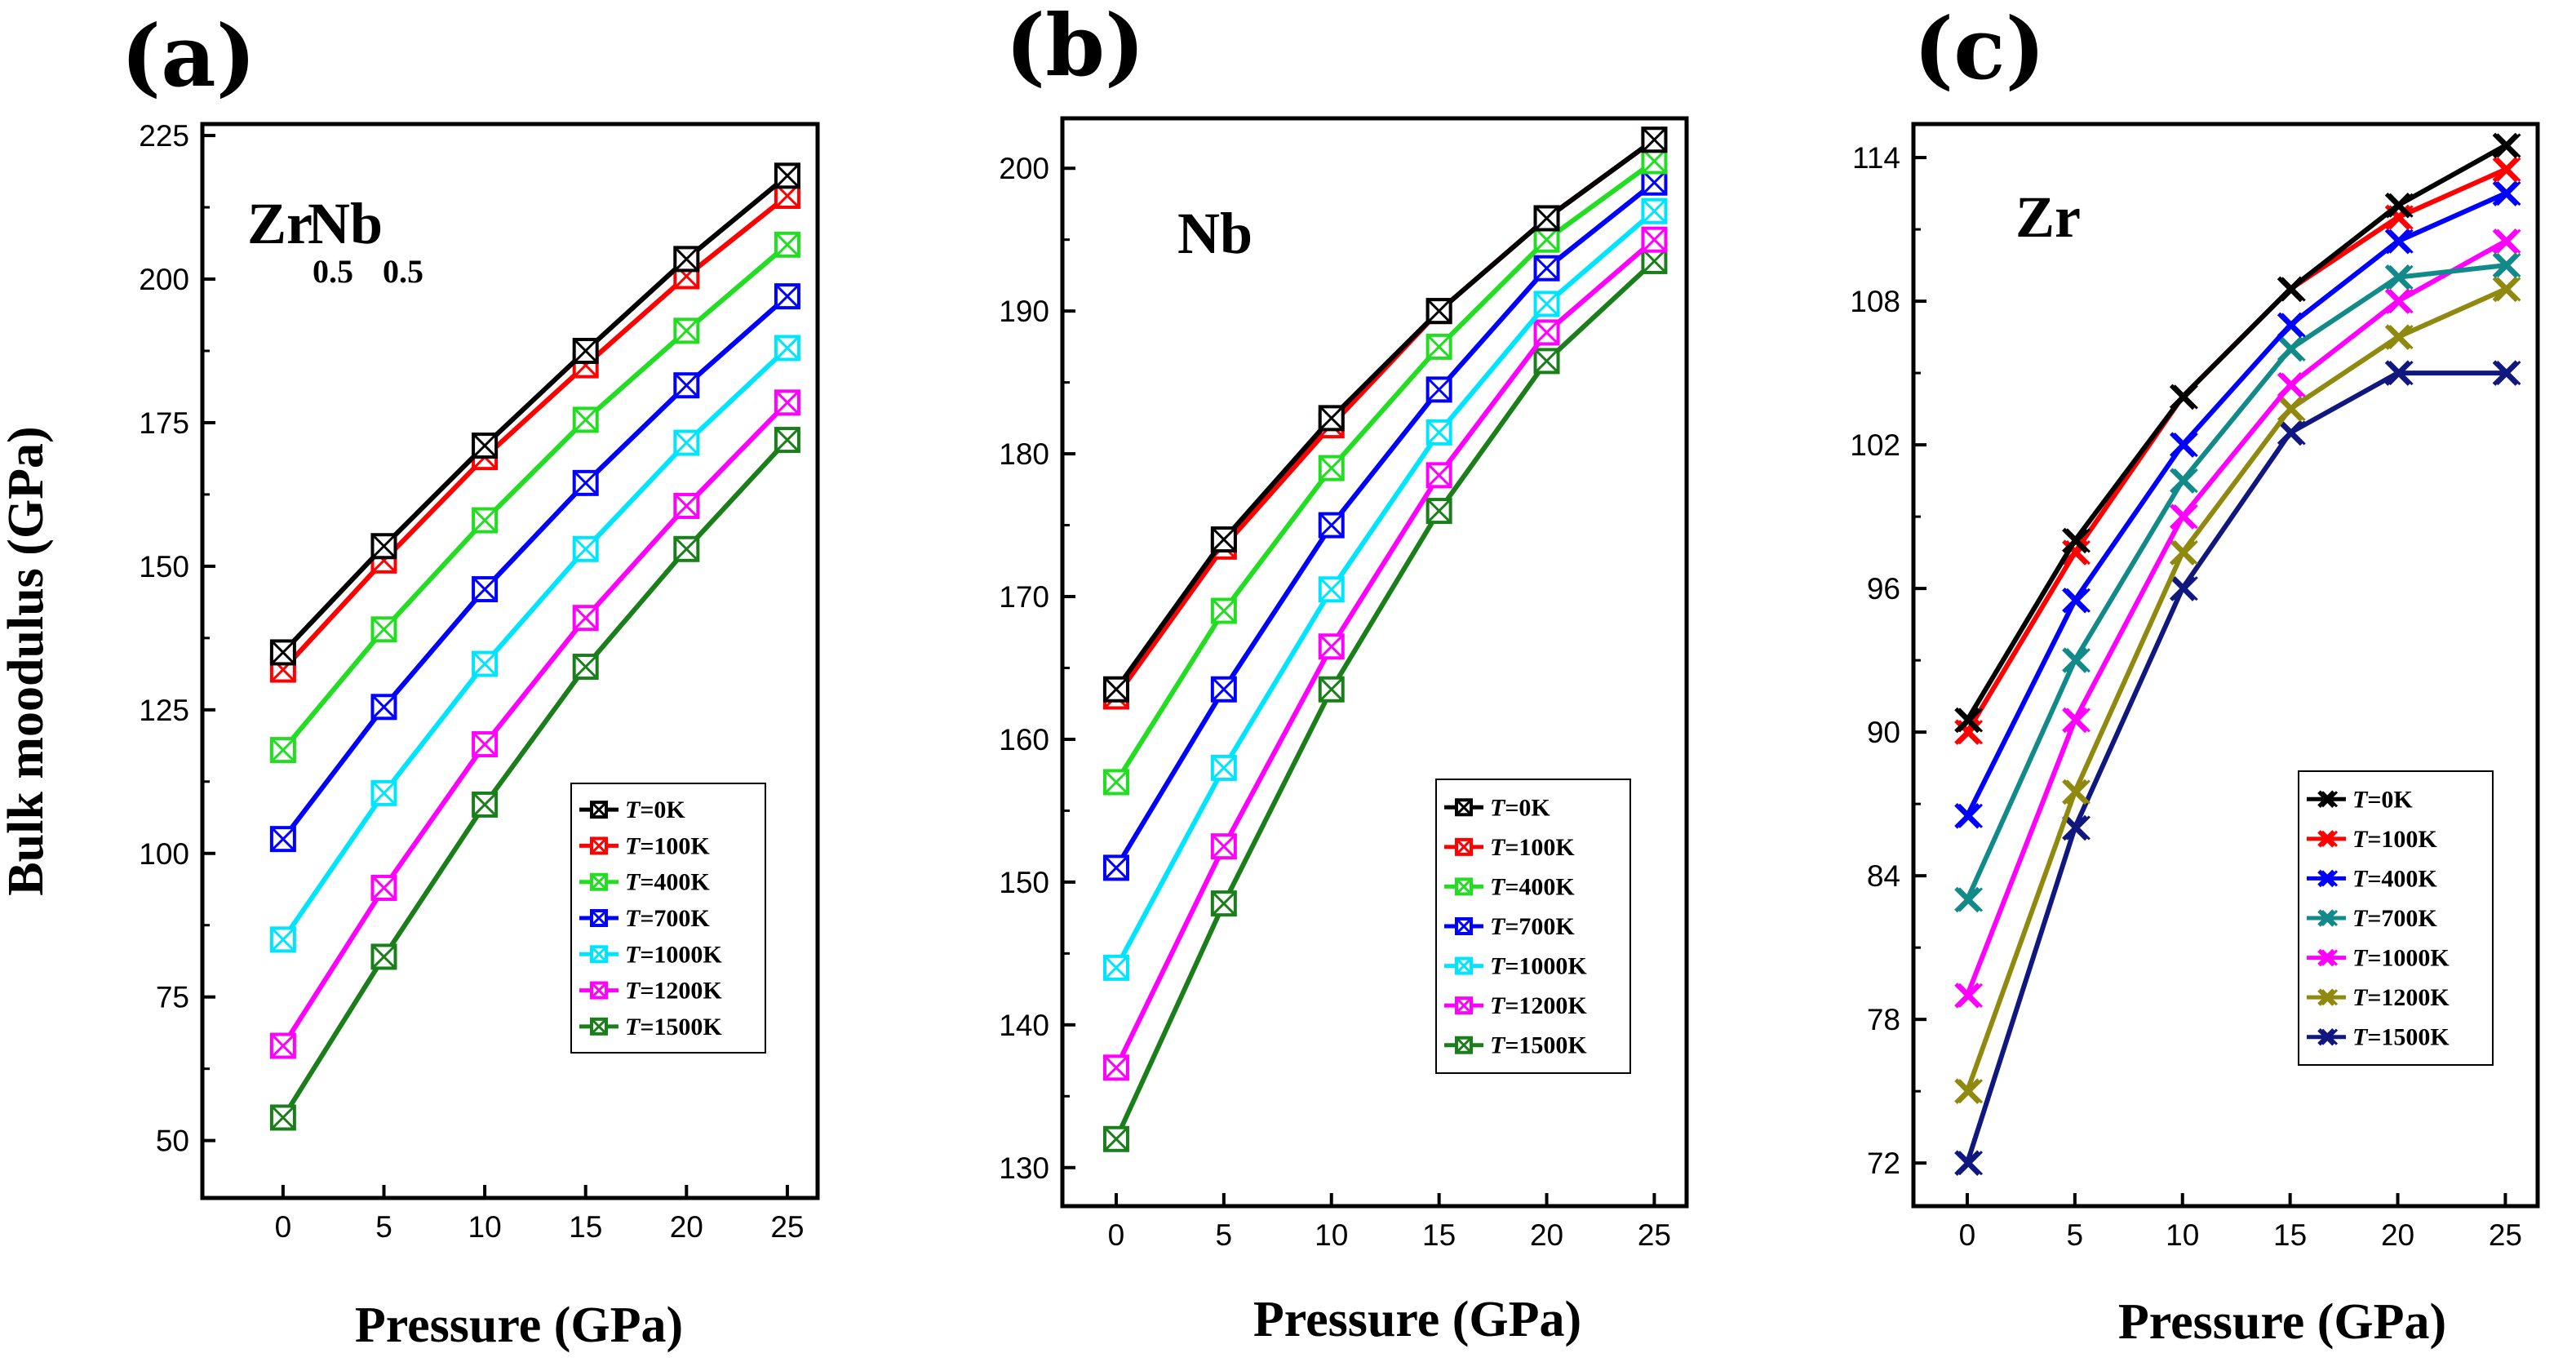 This screenshot has height=1362, width=2576. What do you see at coordinates (1024, 1026) in the screenshot?
I see `y-tick-label: 140` at bounding box center [1024, 1026].